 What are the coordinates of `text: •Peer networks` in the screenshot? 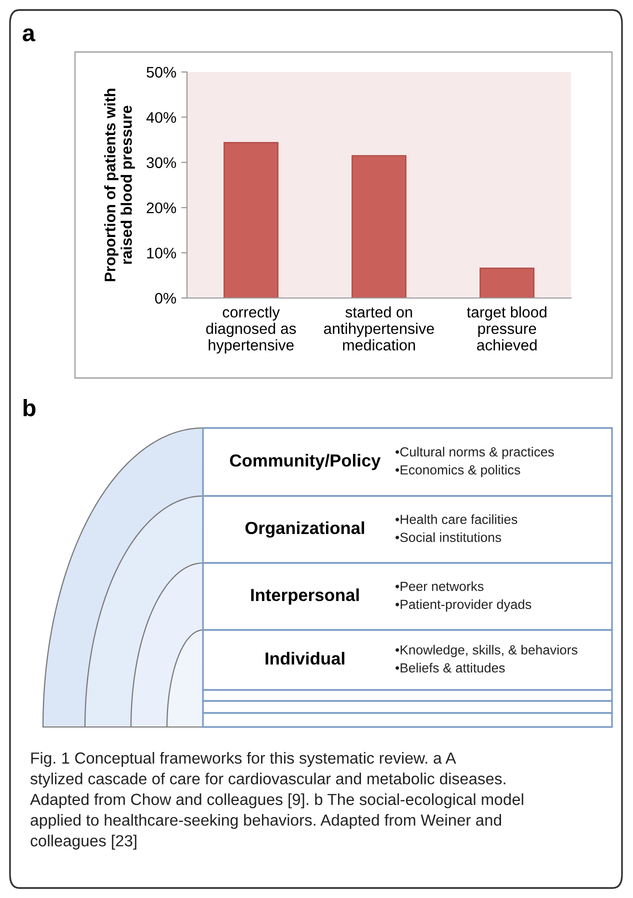 It's located at (440, 586).